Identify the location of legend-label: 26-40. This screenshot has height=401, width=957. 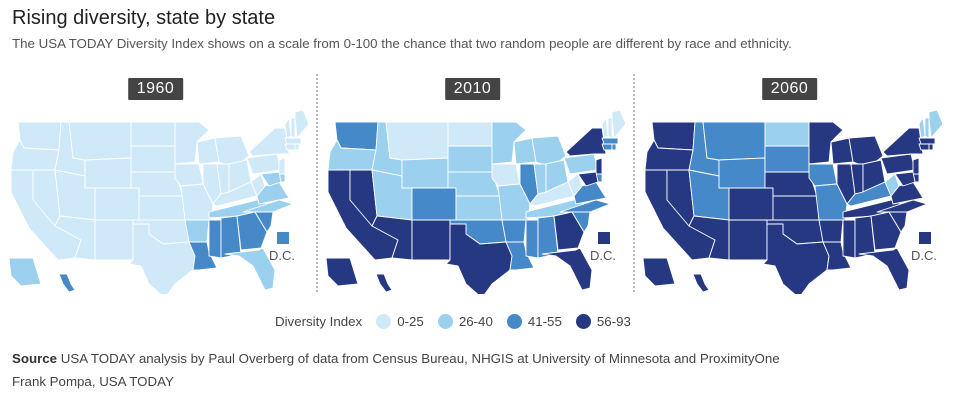
(475, 321).